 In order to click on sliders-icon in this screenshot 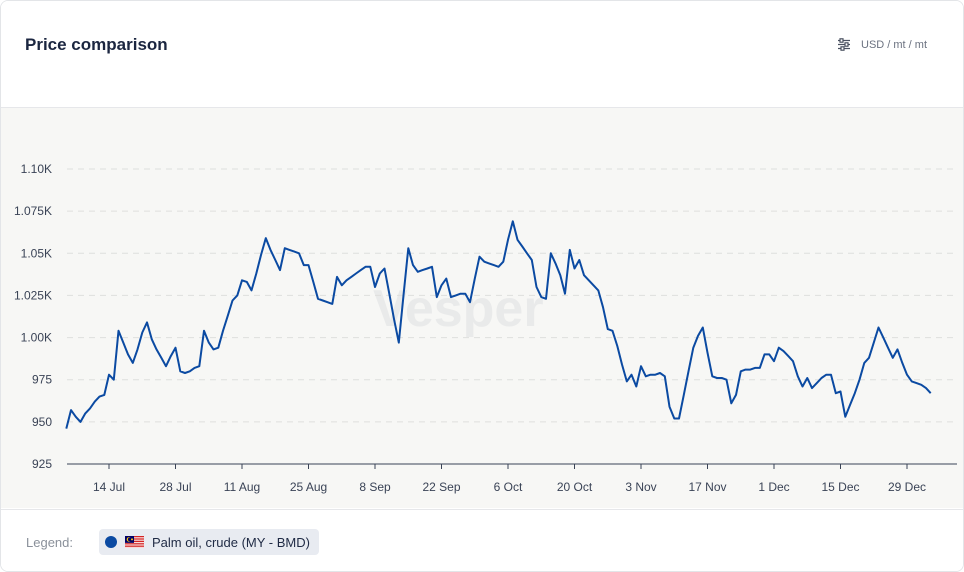, I will do `click(844, 44)`.